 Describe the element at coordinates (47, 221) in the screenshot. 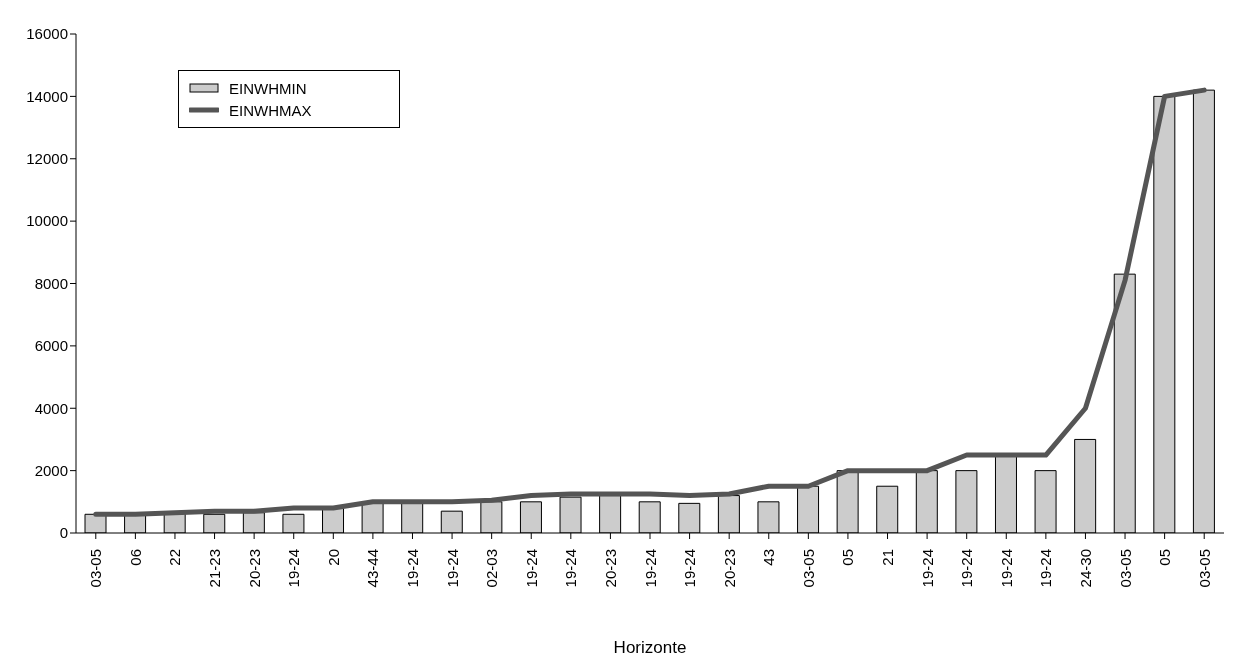

I see `y-tick-label: 10000` at that location.